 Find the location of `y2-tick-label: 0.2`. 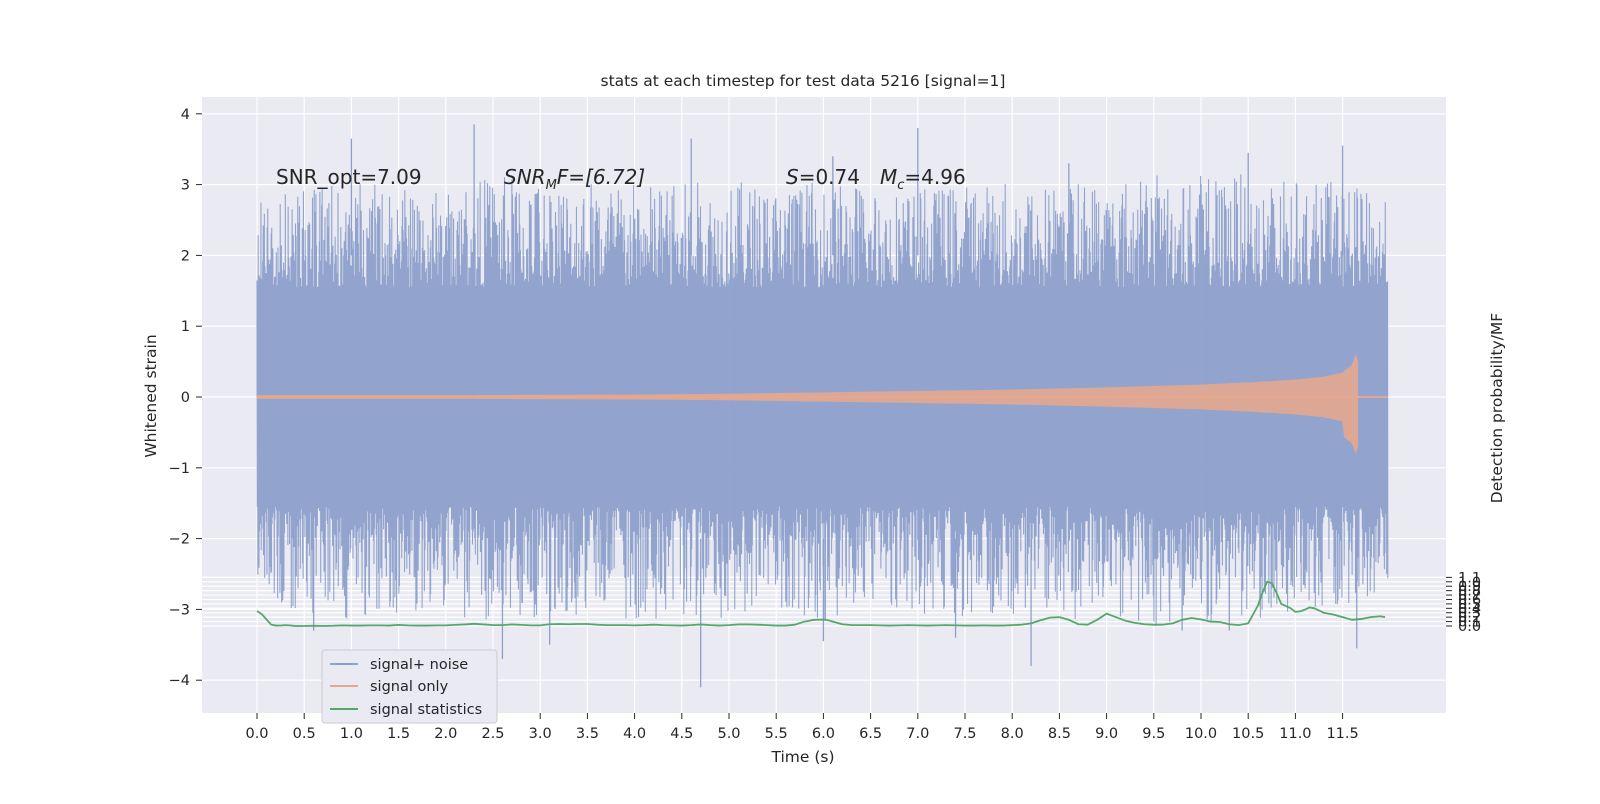

y2-tick-label: 0.2 is located at coordinates (1469, 618).